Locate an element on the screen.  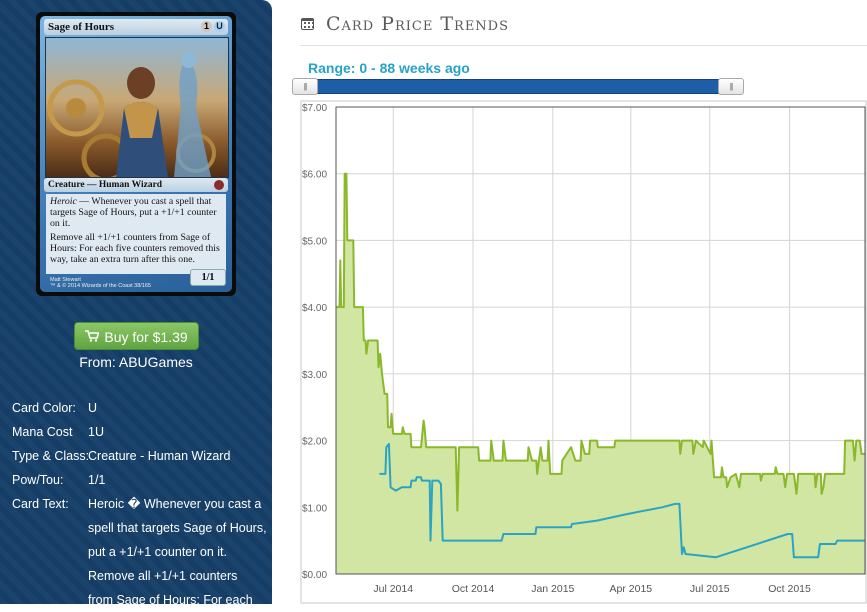
range-slider-max-handle: ||| is located at coordinates (731, 86).